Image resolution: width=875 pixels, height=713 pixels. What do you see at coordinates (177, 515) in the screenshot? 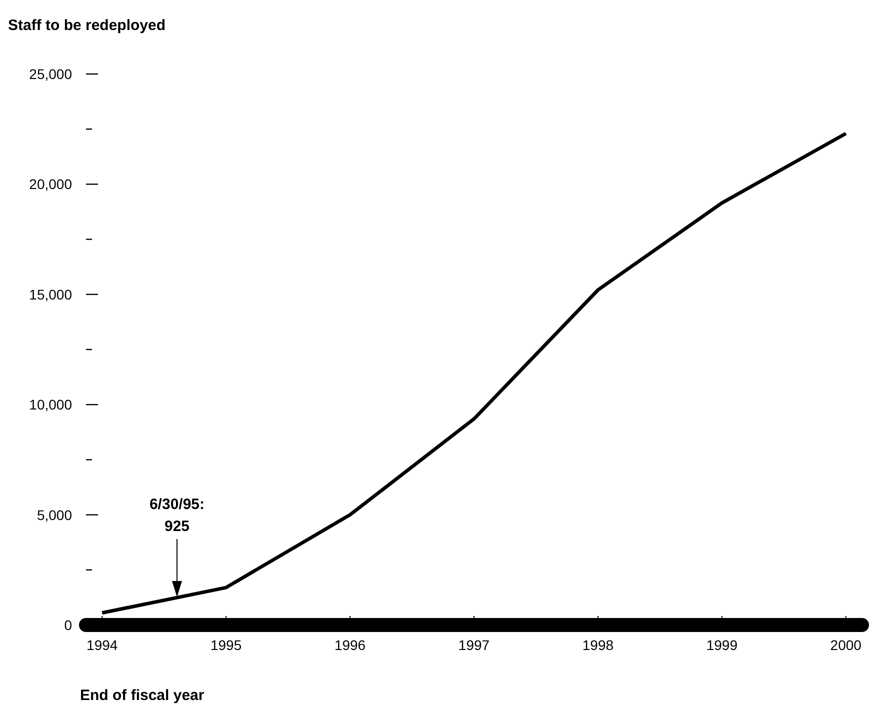
I see `annotation: 6/30/95: 925` at bounding box center [177, 515].